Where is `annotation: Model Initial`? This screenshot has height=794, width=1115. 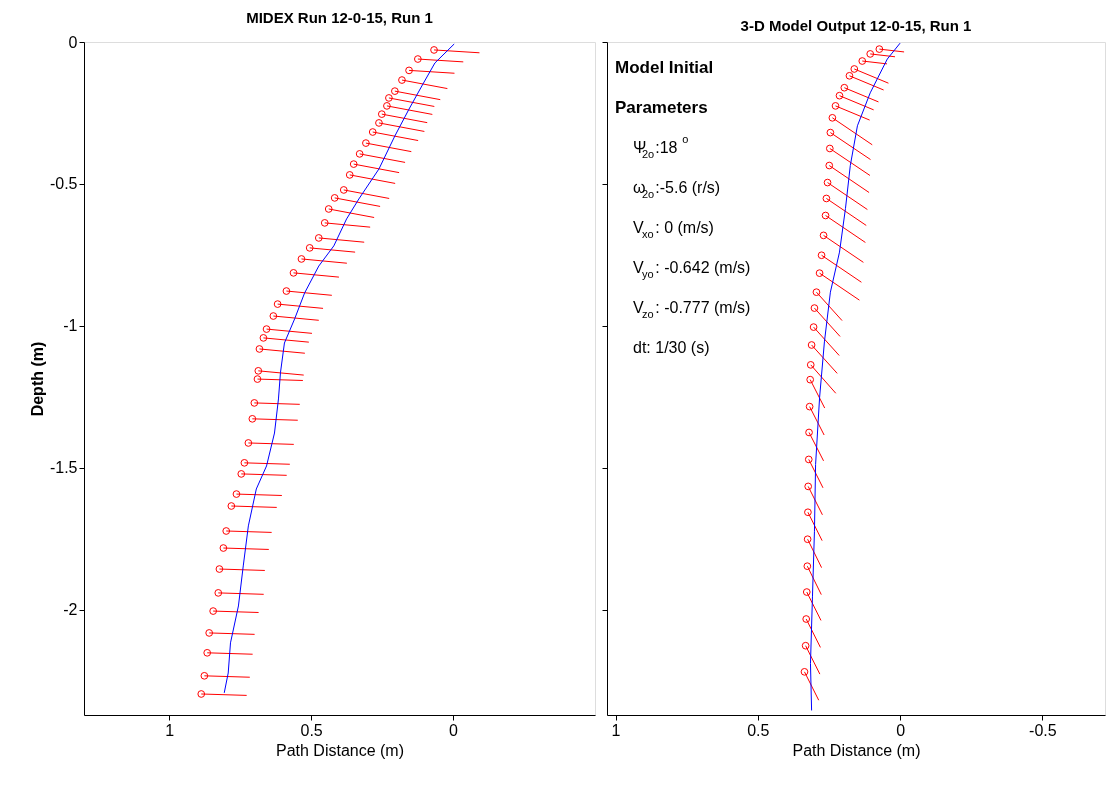
annotation: Model Initial is located at coordinates (664, 67).